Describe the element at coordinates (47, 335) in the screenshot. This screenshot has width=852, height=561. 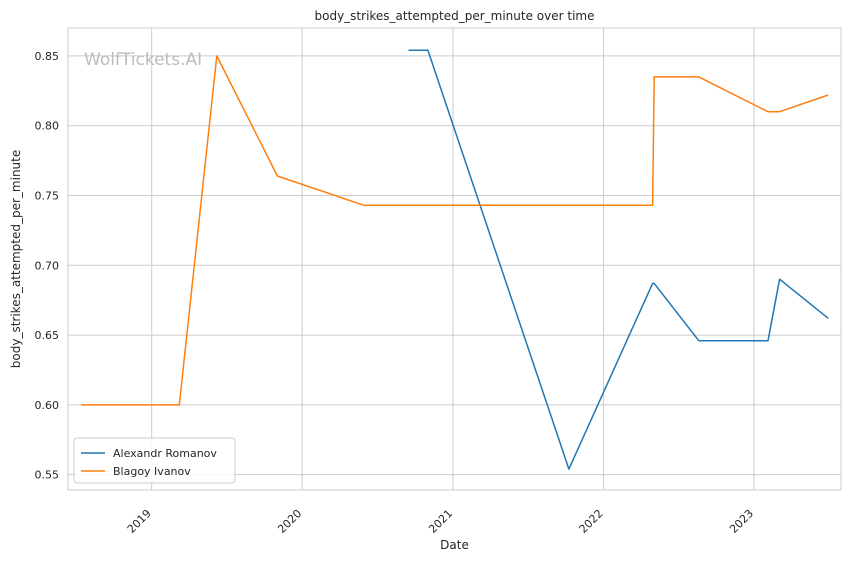
I see `y-tick-label: 0.65` at that location.